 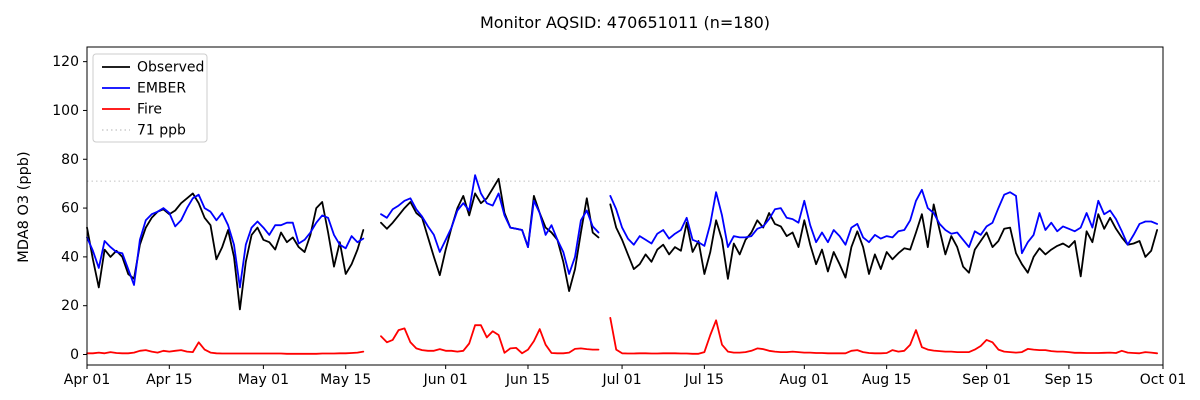 What do you see at coordinates (87, 380) in the screenshot?
I see `x-tick-label: Apr 01` at bounding box center [87, 380].